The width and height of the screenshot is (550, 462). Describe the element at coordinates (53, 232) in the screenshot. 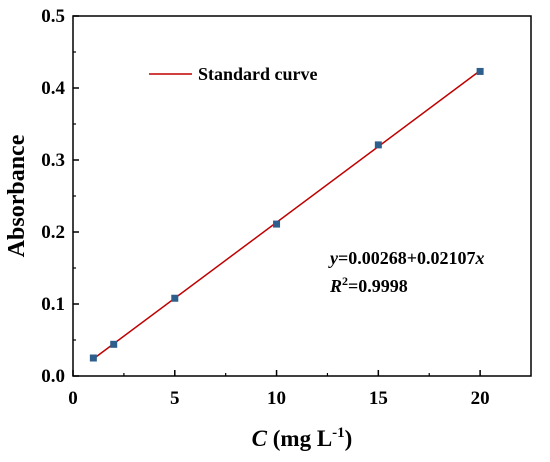

I see `y-tick-label: 0.2` at that location.